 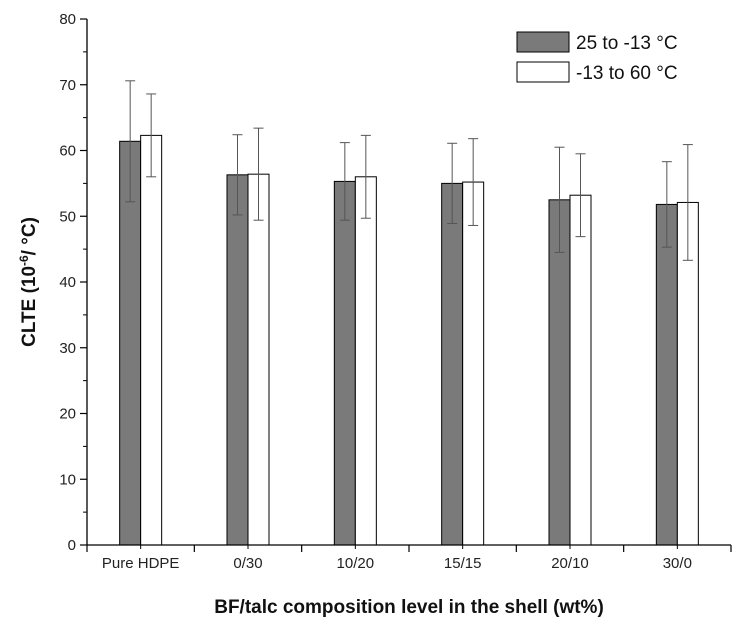 I want to click on legend: 25 to -13 °C -13 to 60 °C, so click(x=597, y=57).